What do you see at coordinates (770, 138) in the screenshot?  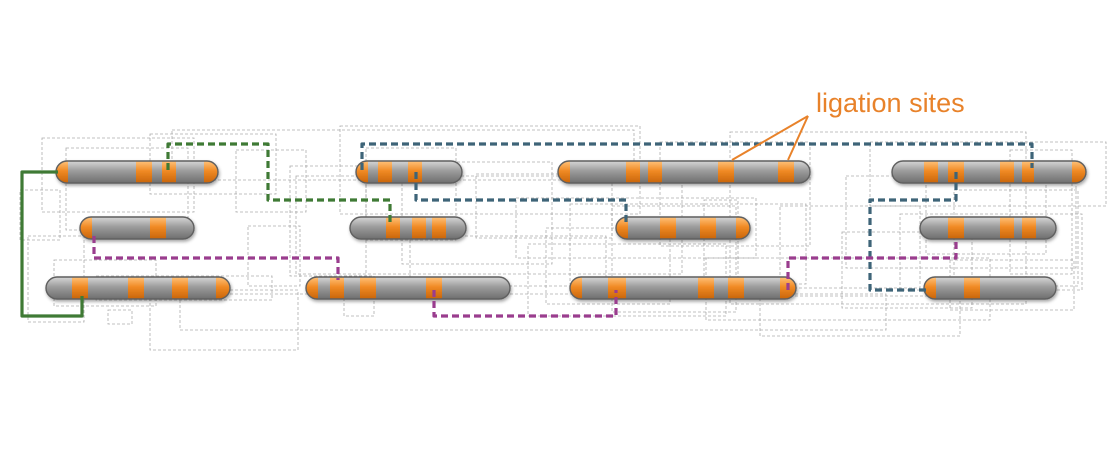 I see `annotation-pointer-left` at bounding box center [770, 138].